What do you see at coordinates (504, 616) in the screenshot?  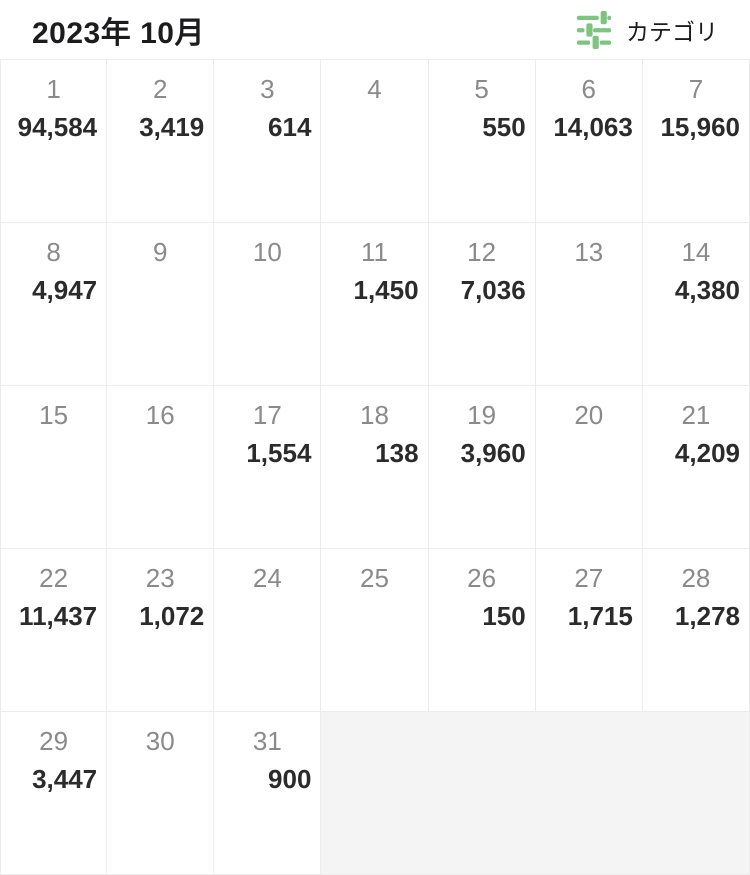 I see `day-amount: 150` at bounding box center [504, 616].